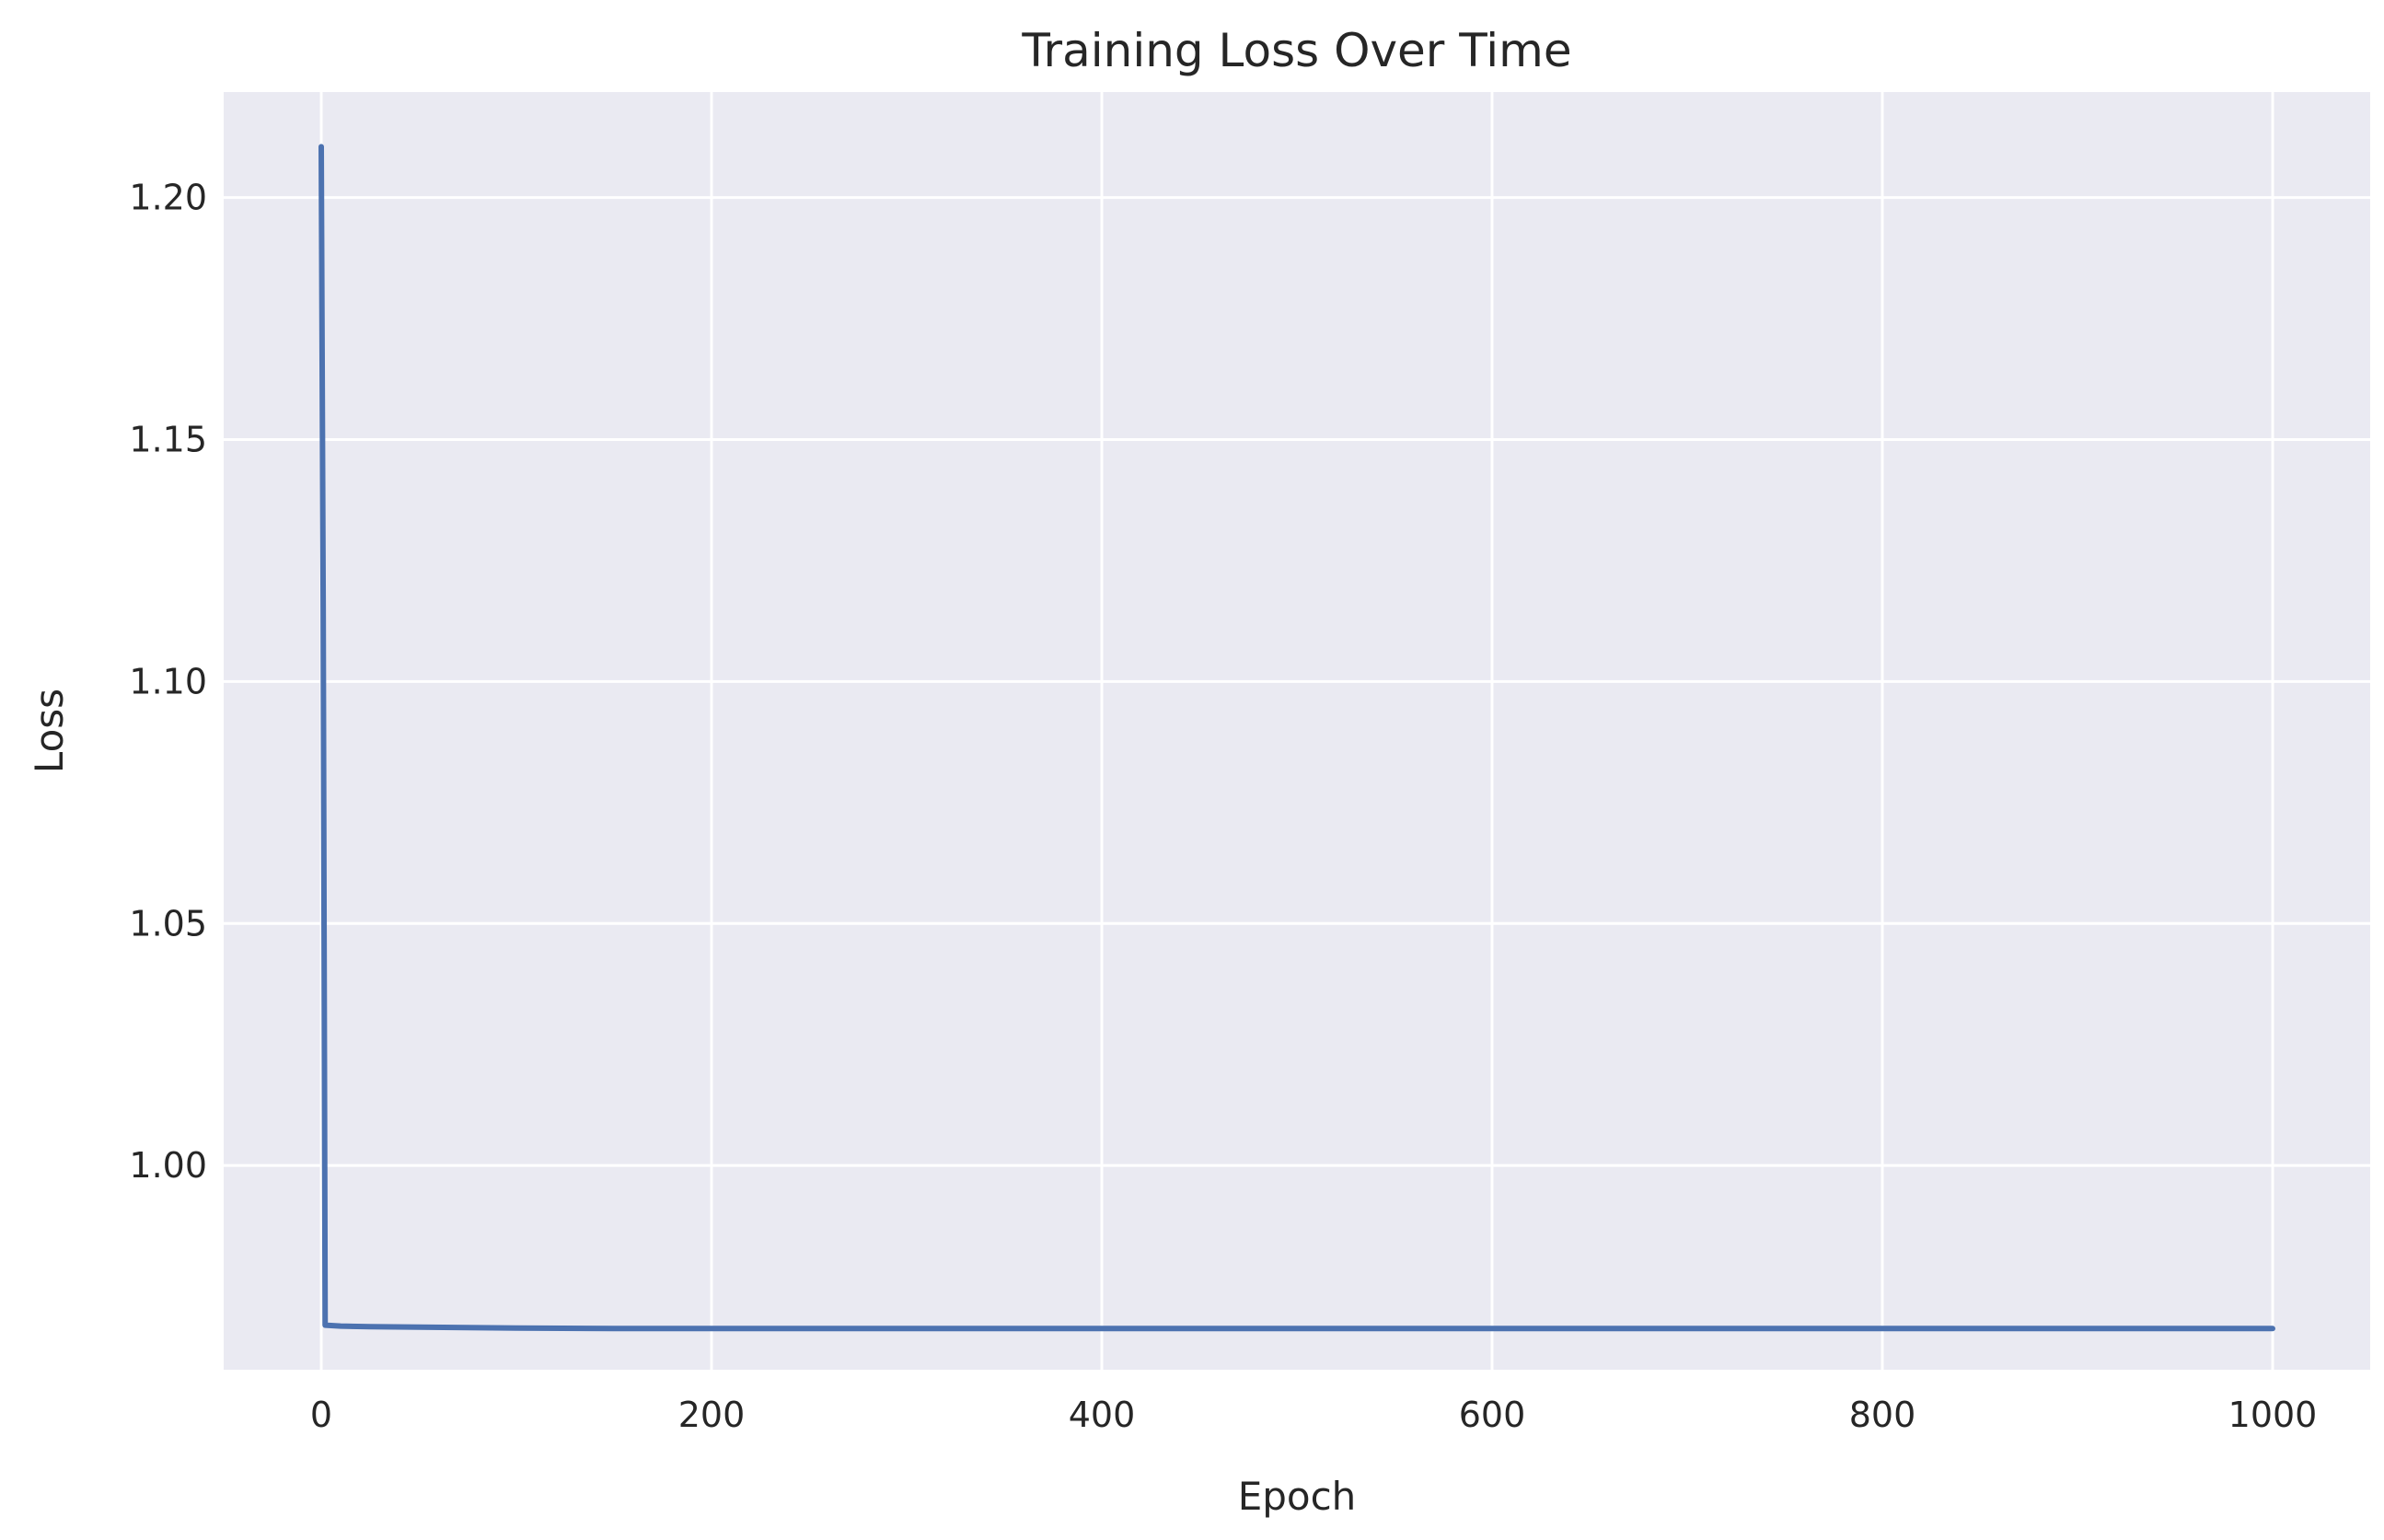 This screenshot has width=2384, height=1540. Describe the element at coordinates (1492, 1415) in the screenshot. I see `x-tick-label: 600` at that location.